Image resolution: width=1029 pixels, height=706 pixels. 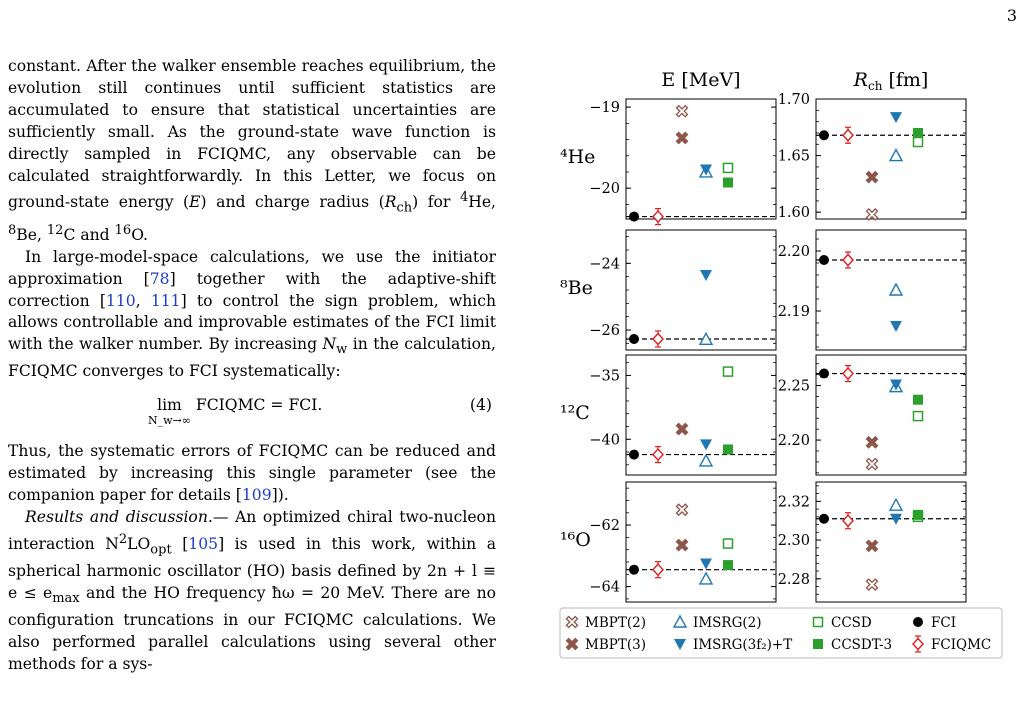 I want to click on ytick-label: −24, so click(x=604, y=264).